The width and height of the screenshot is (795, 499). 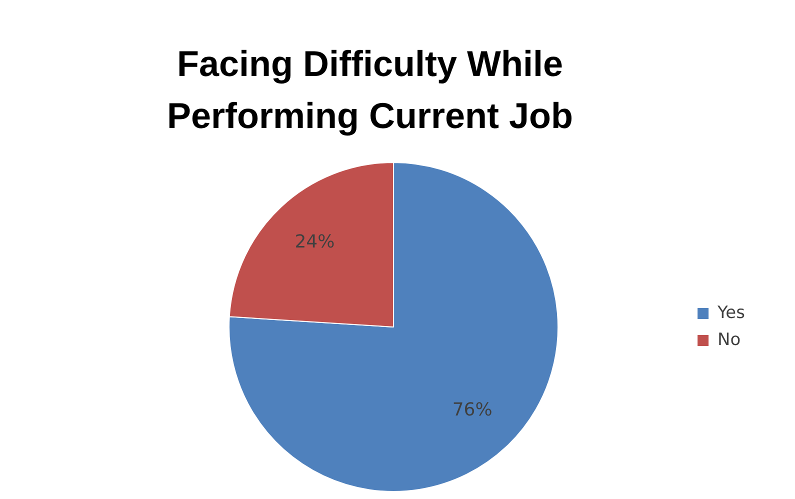 I want to click on legend-label: No, so click(x=729, y=340).